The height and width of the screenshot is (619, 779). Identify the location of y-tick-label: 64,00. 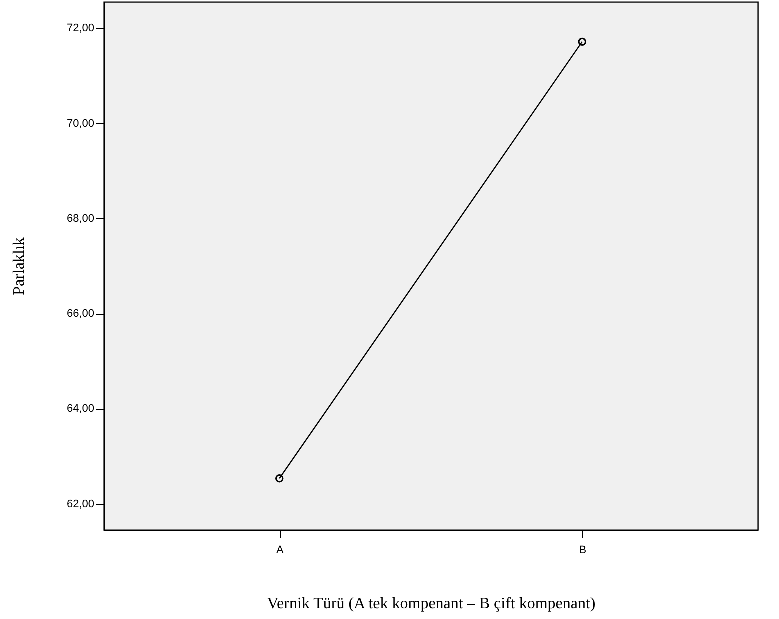
(80, 409).